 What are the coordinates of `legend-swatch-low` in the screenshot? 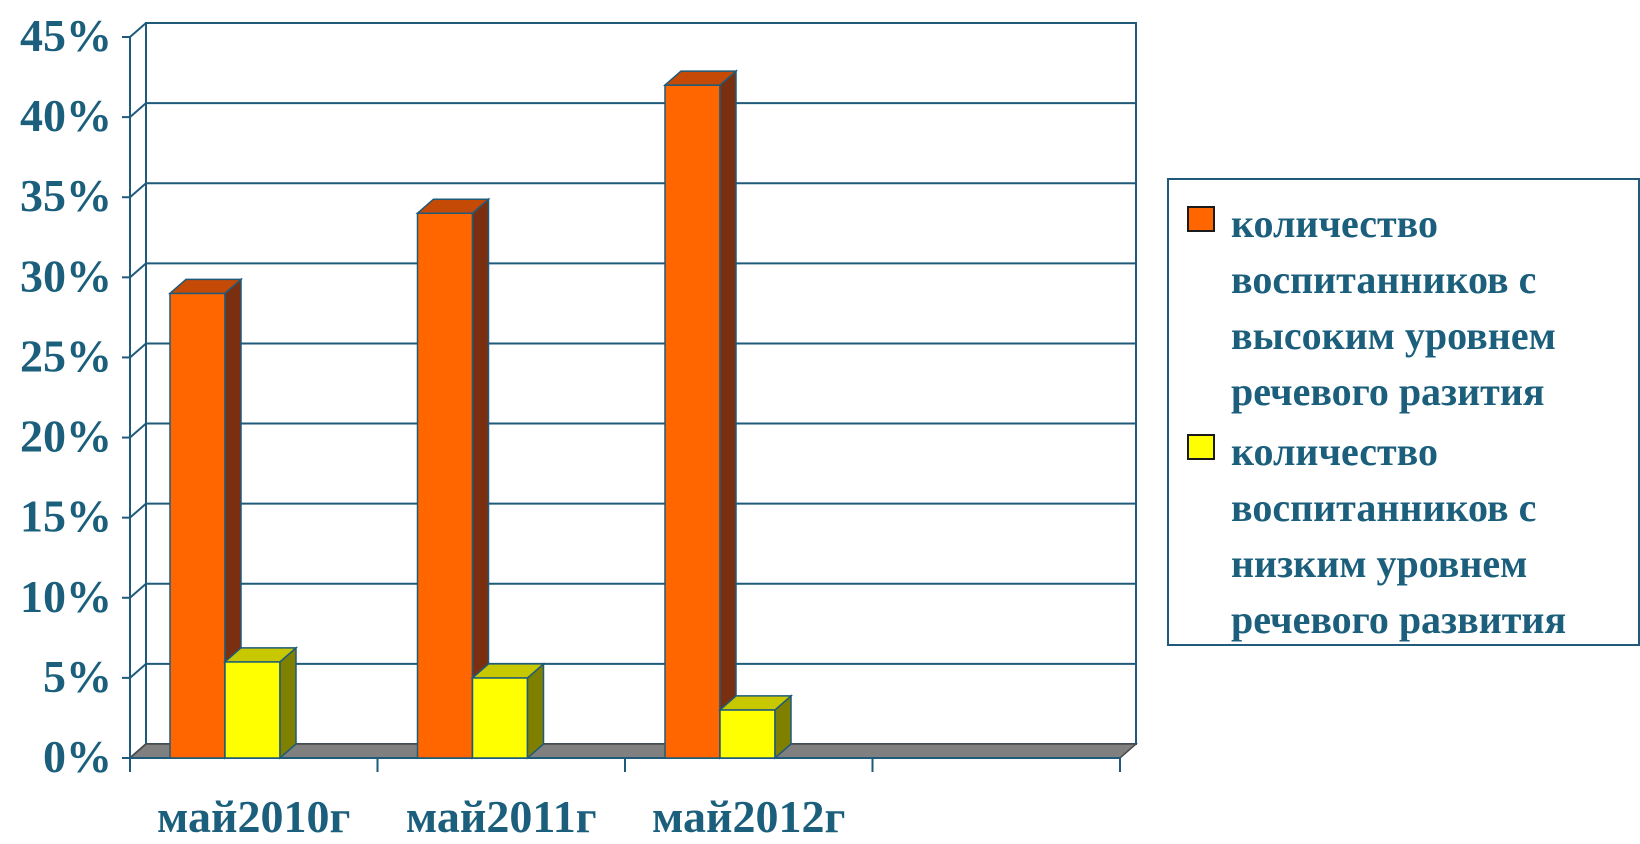 It's located at (1201, 447).